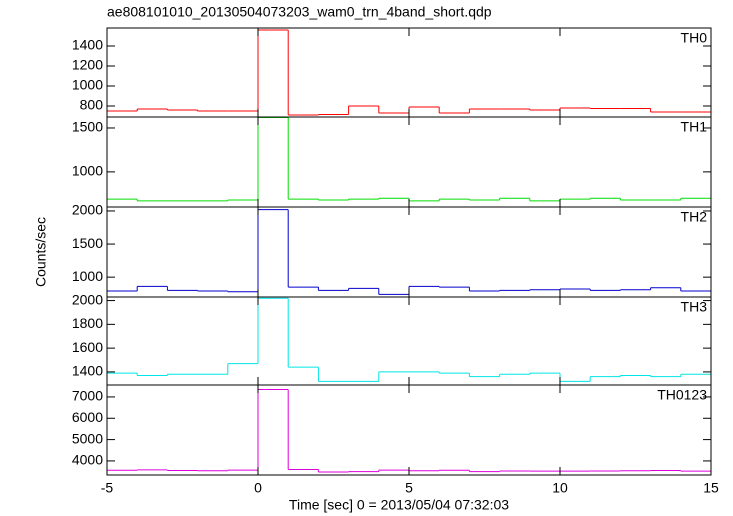 This screenshot has height=516, width=733. What do you see at coordinates (409, 488) in the screenshot?
I see `x-tick-label: 5` at bounding box center [409, 488].